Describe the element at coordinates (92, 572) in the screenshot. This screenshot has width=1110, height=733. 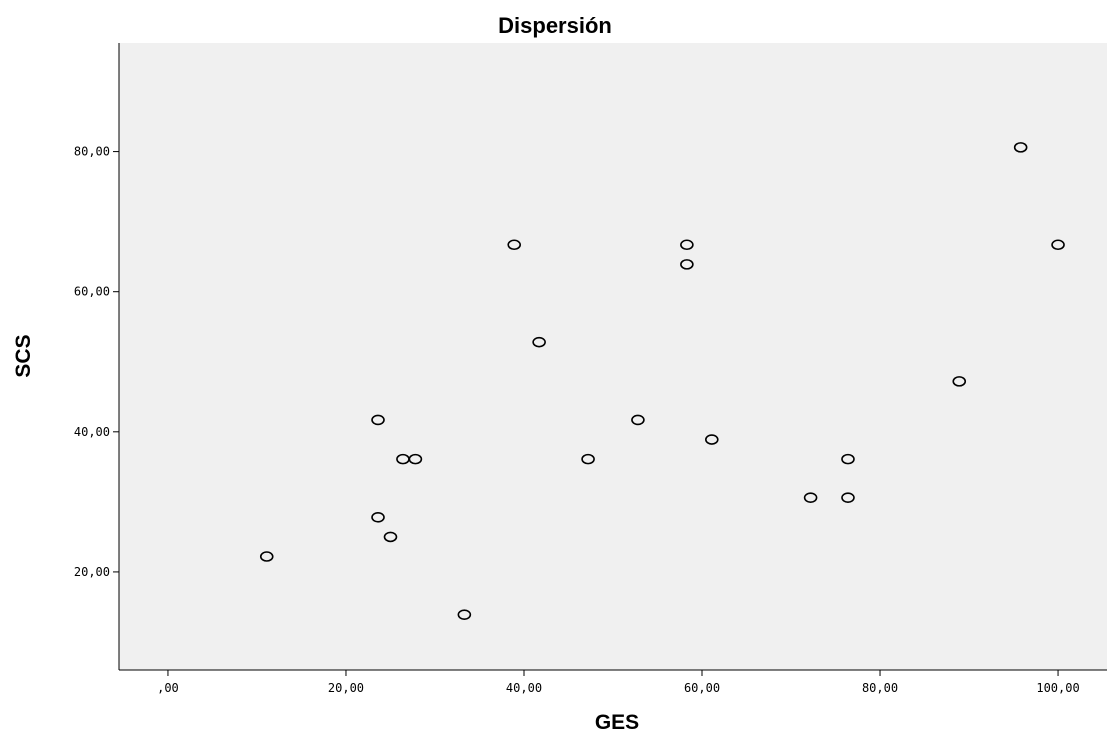
I see `y-tick-label: 20,00` at that location.